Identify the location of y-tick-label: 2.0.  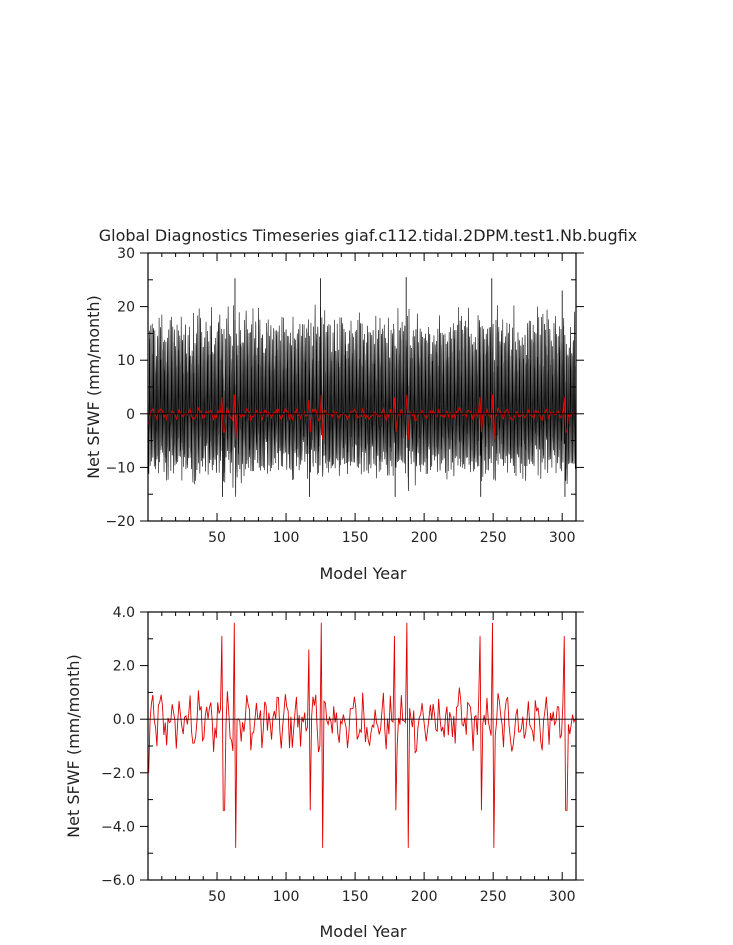
(124, 667).